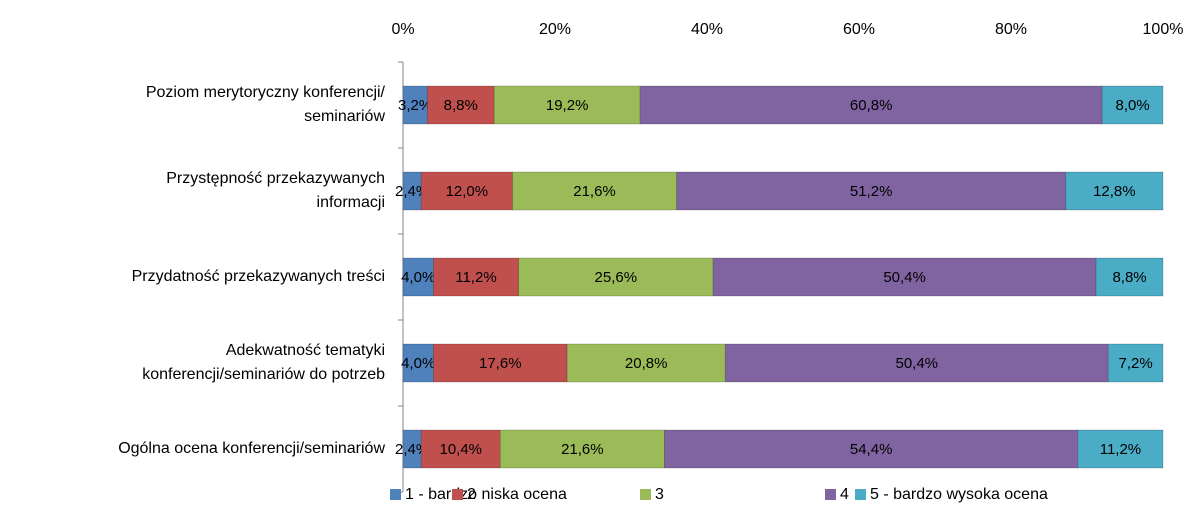  What do you see at coordinates (251, 448) in the screenshot?
I see `category-label: Ogólna ocena konferencji/seminariów` at bounding box center [251, 448].